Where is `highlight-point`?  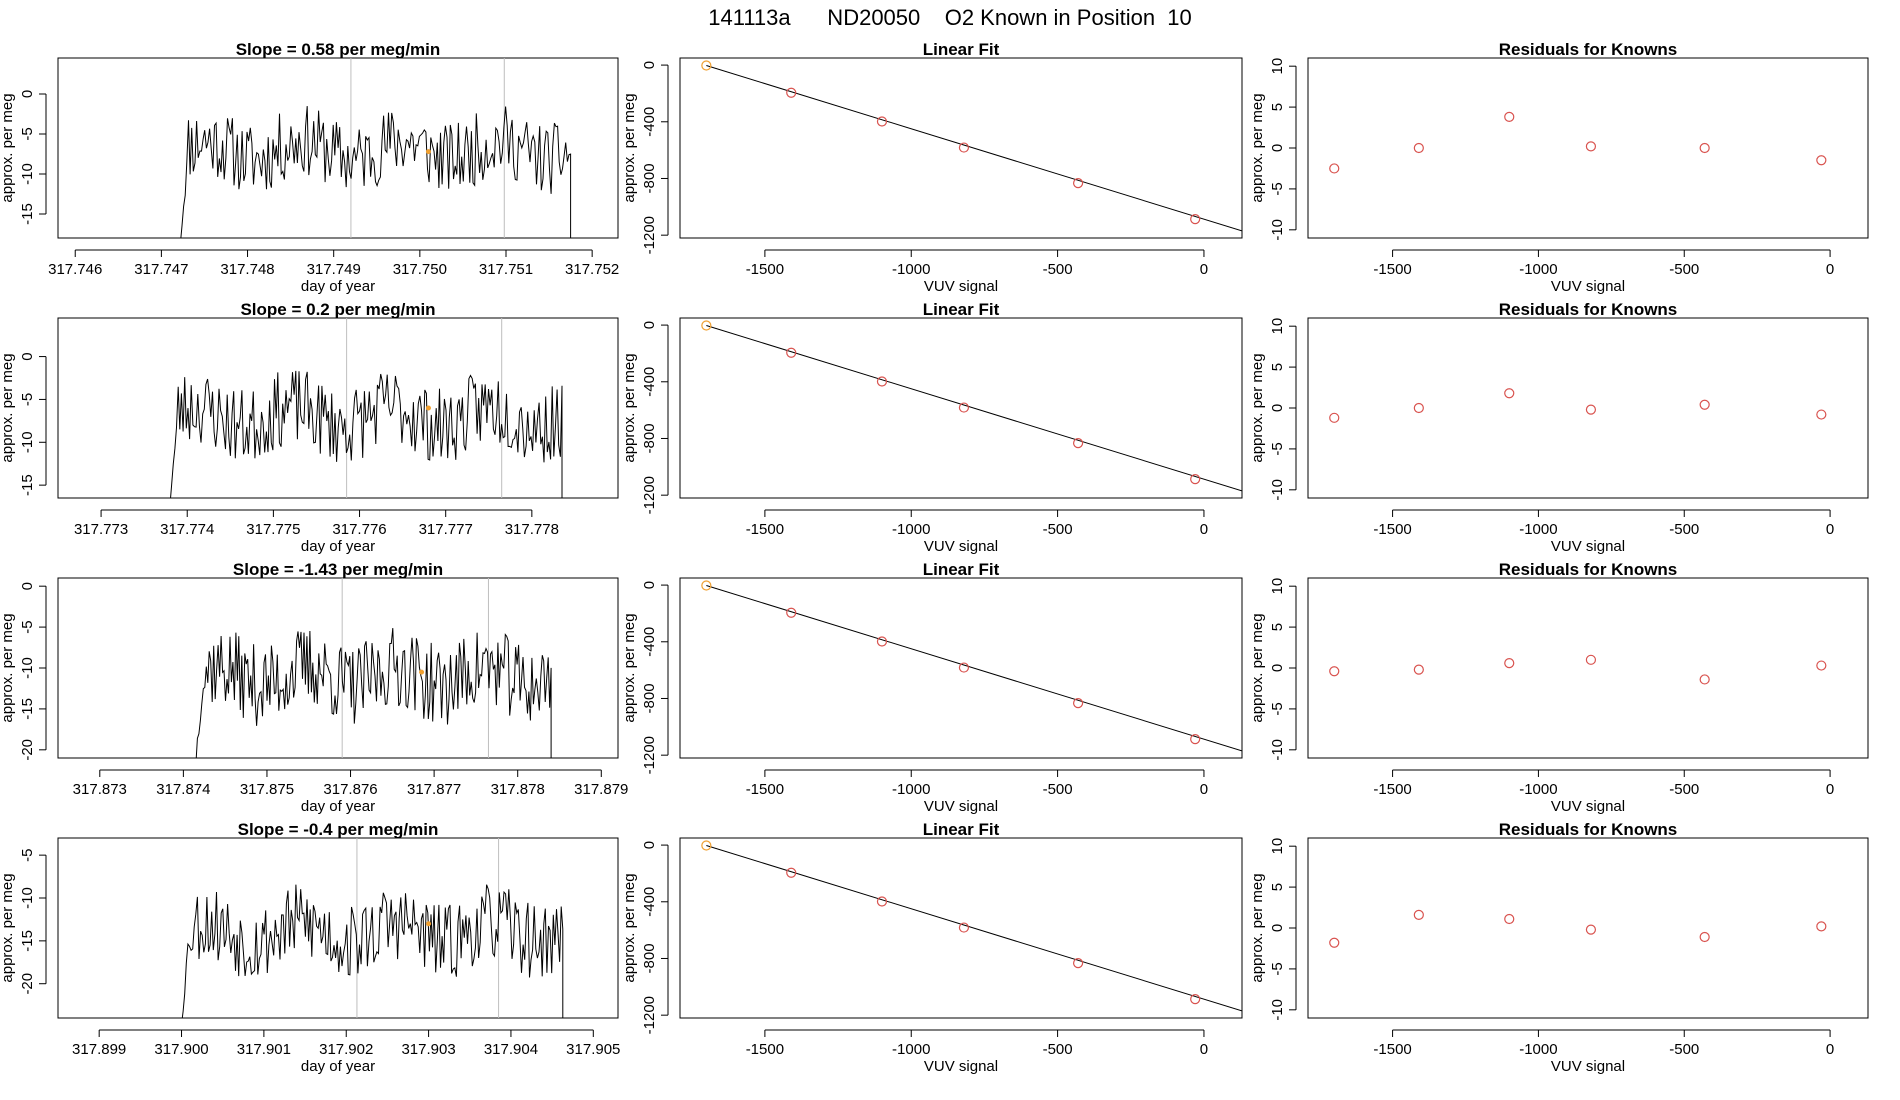
highlight-point is located at coordinates (422, 672).